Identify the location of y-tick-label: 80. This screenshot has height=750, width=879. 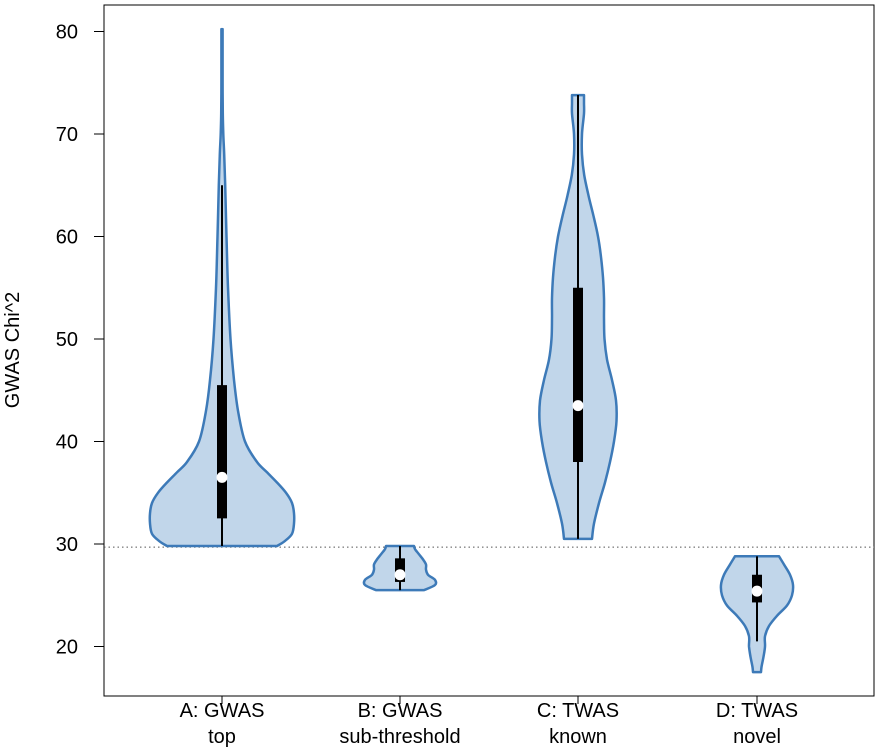
(67, 33).